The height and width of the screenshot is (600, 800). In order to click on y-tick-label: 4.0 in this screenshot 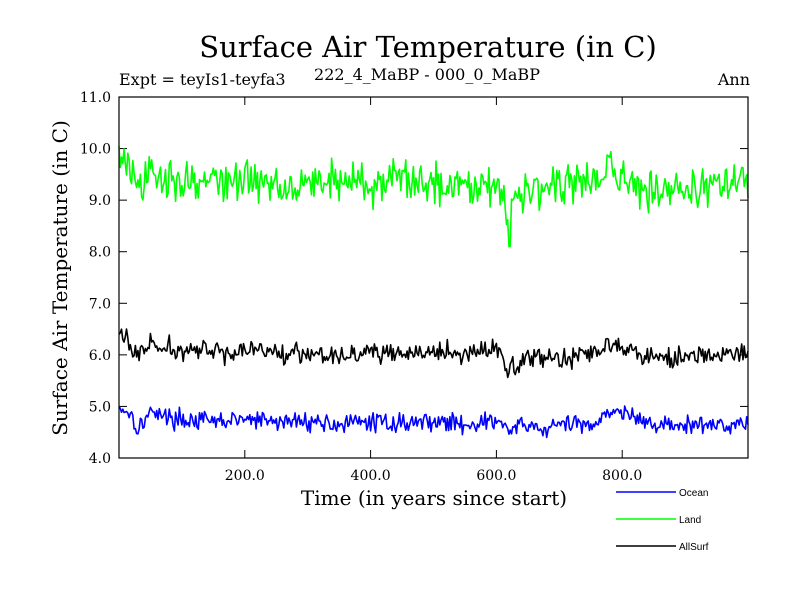, I will do `click(100, 459)`.